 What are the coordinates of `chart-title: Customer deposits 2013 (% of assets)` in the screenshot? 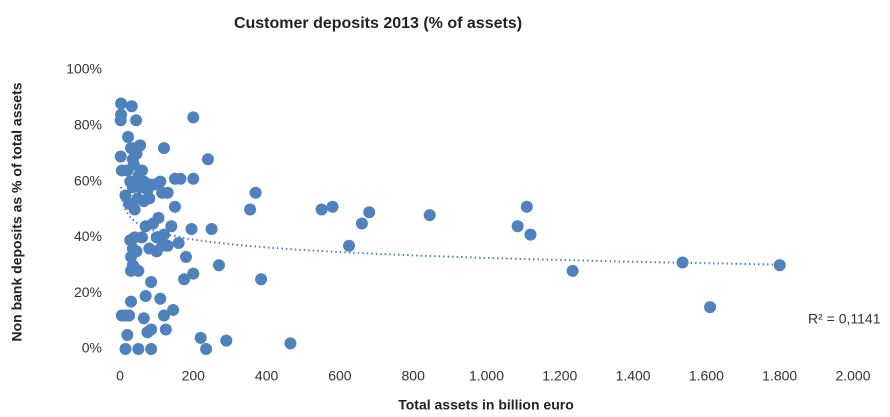 It's located at (378, 23).